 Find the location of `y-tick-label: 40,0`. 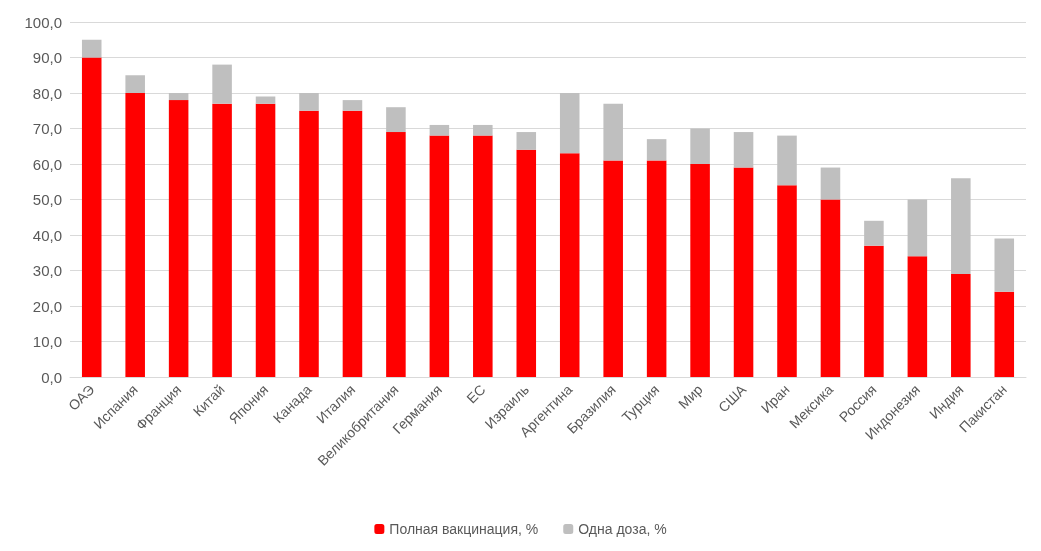

y-tick-label: 40,0 is located at coordinates (47, 235).